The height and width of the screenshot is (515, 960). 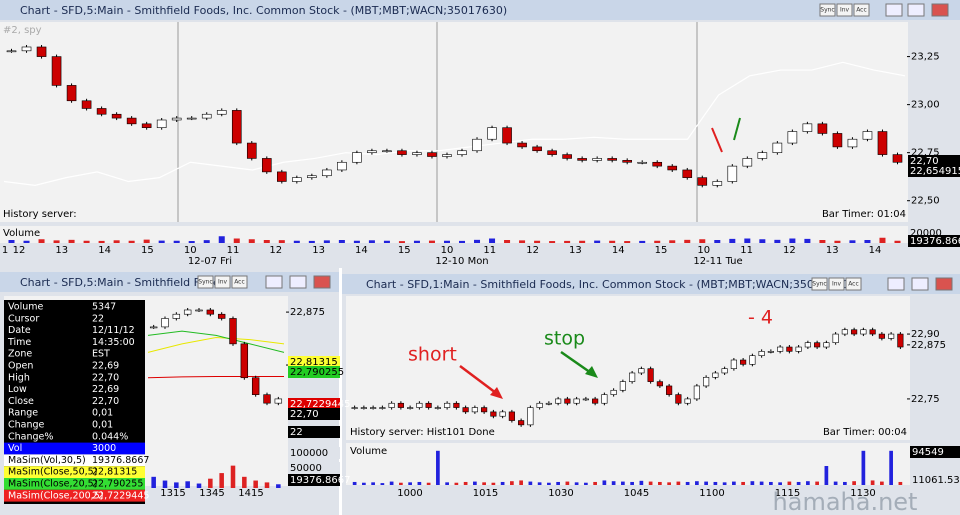 What do you see at coordinates (17, 389) in the screenshot?
I see `data-field: Low` at bounding box center [17, 389].